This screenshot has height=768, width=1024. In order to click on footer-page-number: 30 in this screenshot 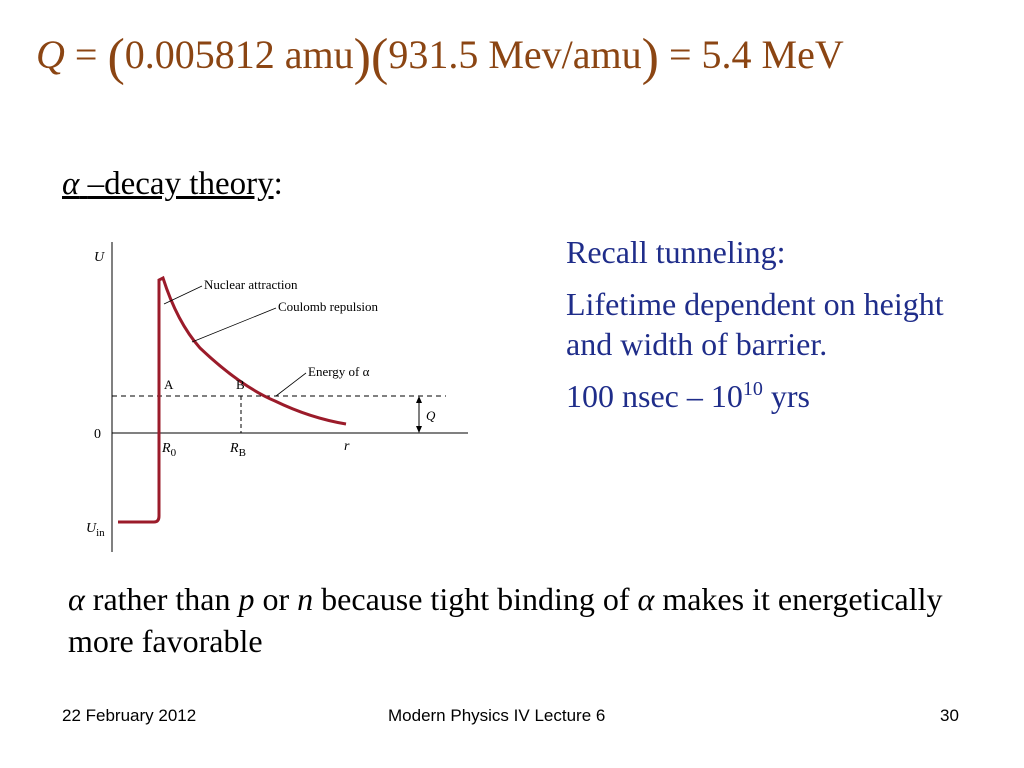, I will do `click(949, 715)`.